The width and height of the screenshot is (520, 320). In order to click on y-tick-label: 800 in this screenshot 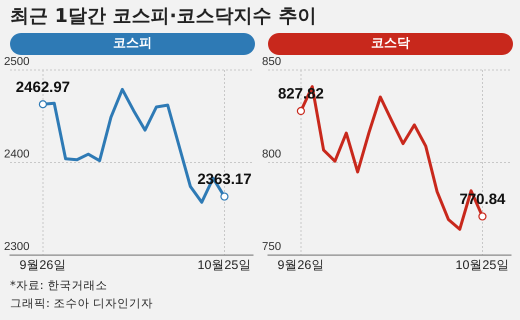, I will do `click(272, 154)`.